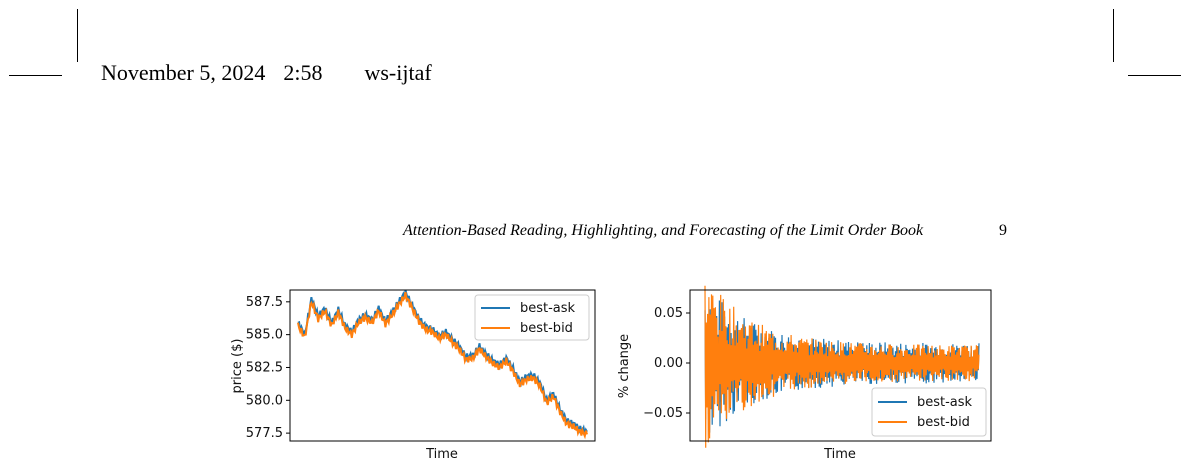 The height and width of the screenshot is (467, 1190). Describe the element at coordinates (532, 317) in the screenshot. I see `price-legend: best-ask best-bid` at that location.